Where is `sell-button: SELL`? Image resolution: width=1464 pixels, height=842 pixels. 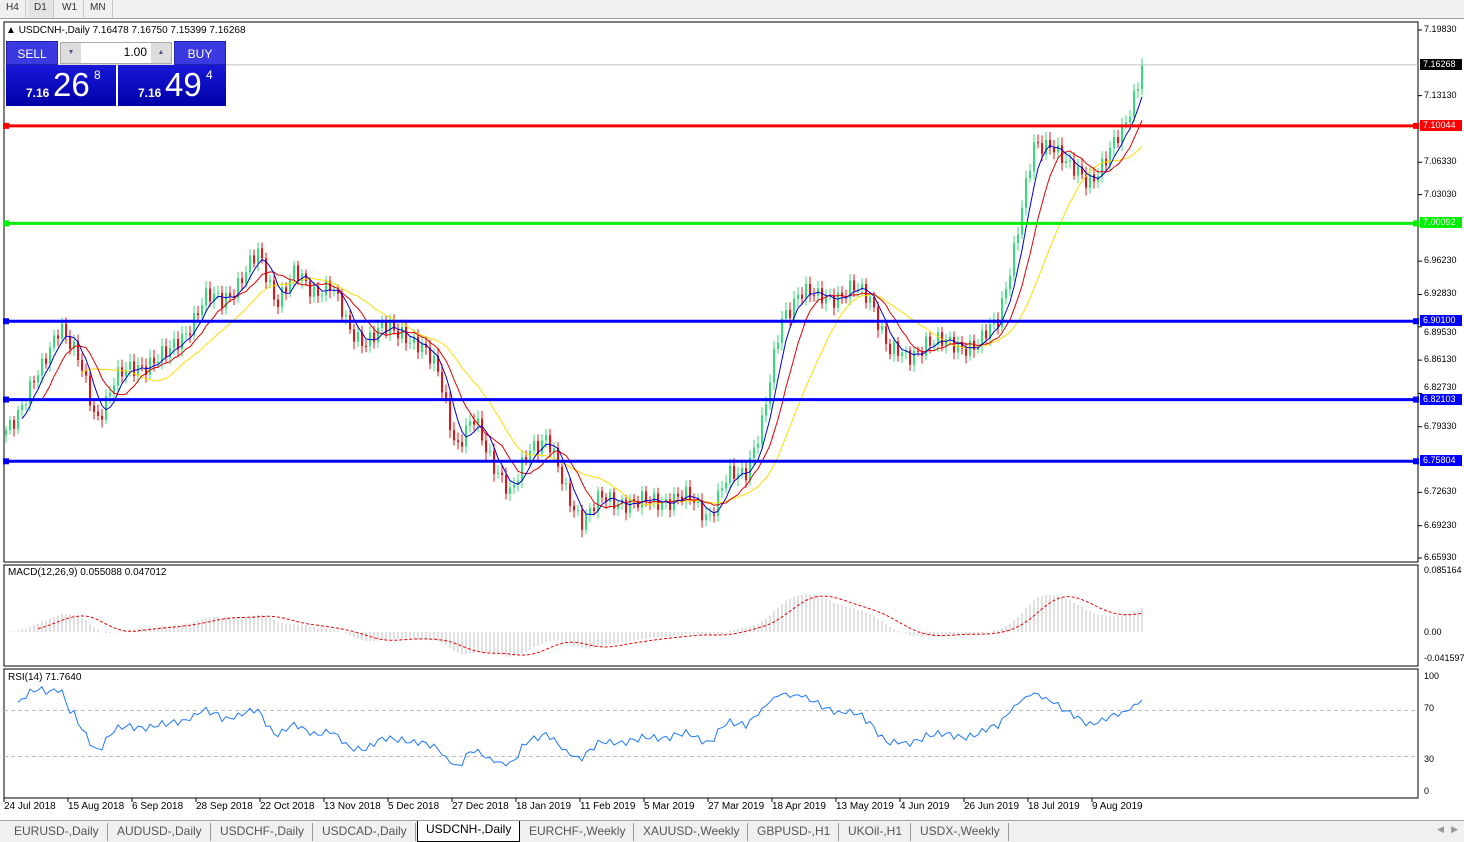
sell-button: SELL is located at coordinates (32, 53).